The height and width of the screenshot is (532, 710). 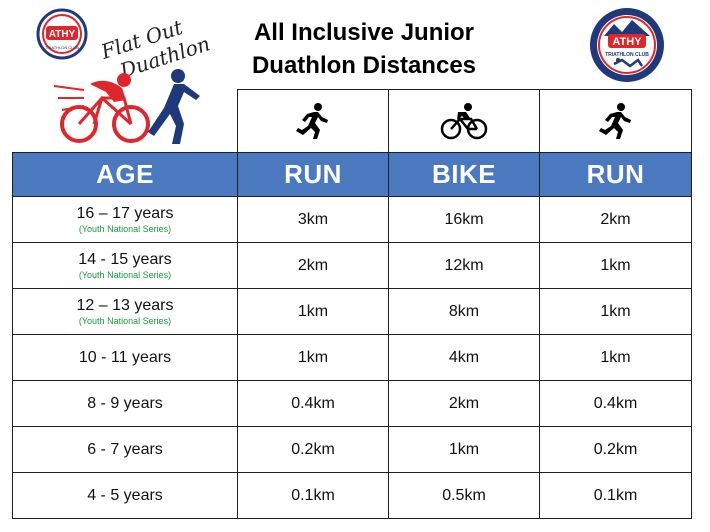 I want to click on run-distance-cell: 0.1km, so click(x=313, y=495).